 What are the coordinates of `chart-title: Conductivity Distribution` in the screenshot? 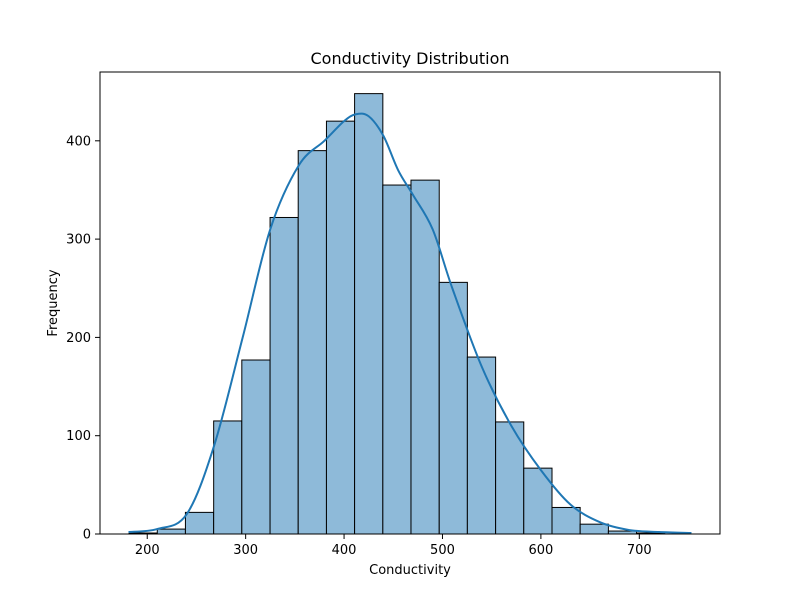 It's located at (410, 58).